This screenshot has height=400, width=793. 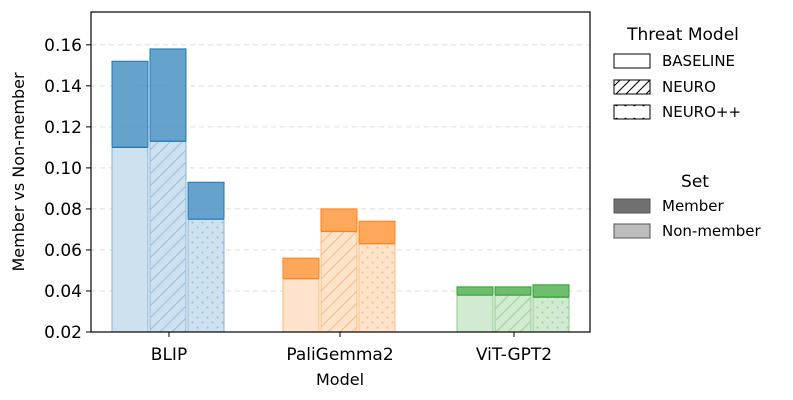 I want to click on legend-swatch-neuro, so click(x=632, y=87).